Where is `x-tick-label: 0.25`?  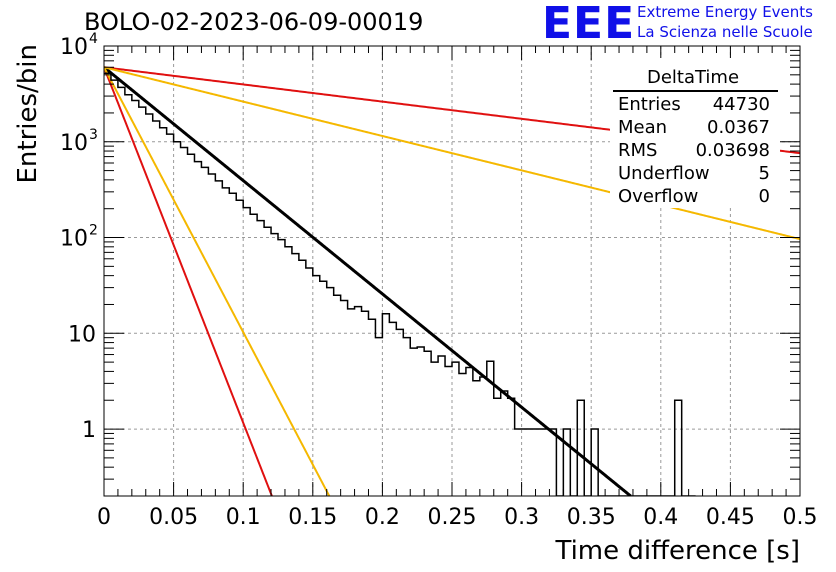 x-tick-label: 0.25 is located at coordinates (452, 517).